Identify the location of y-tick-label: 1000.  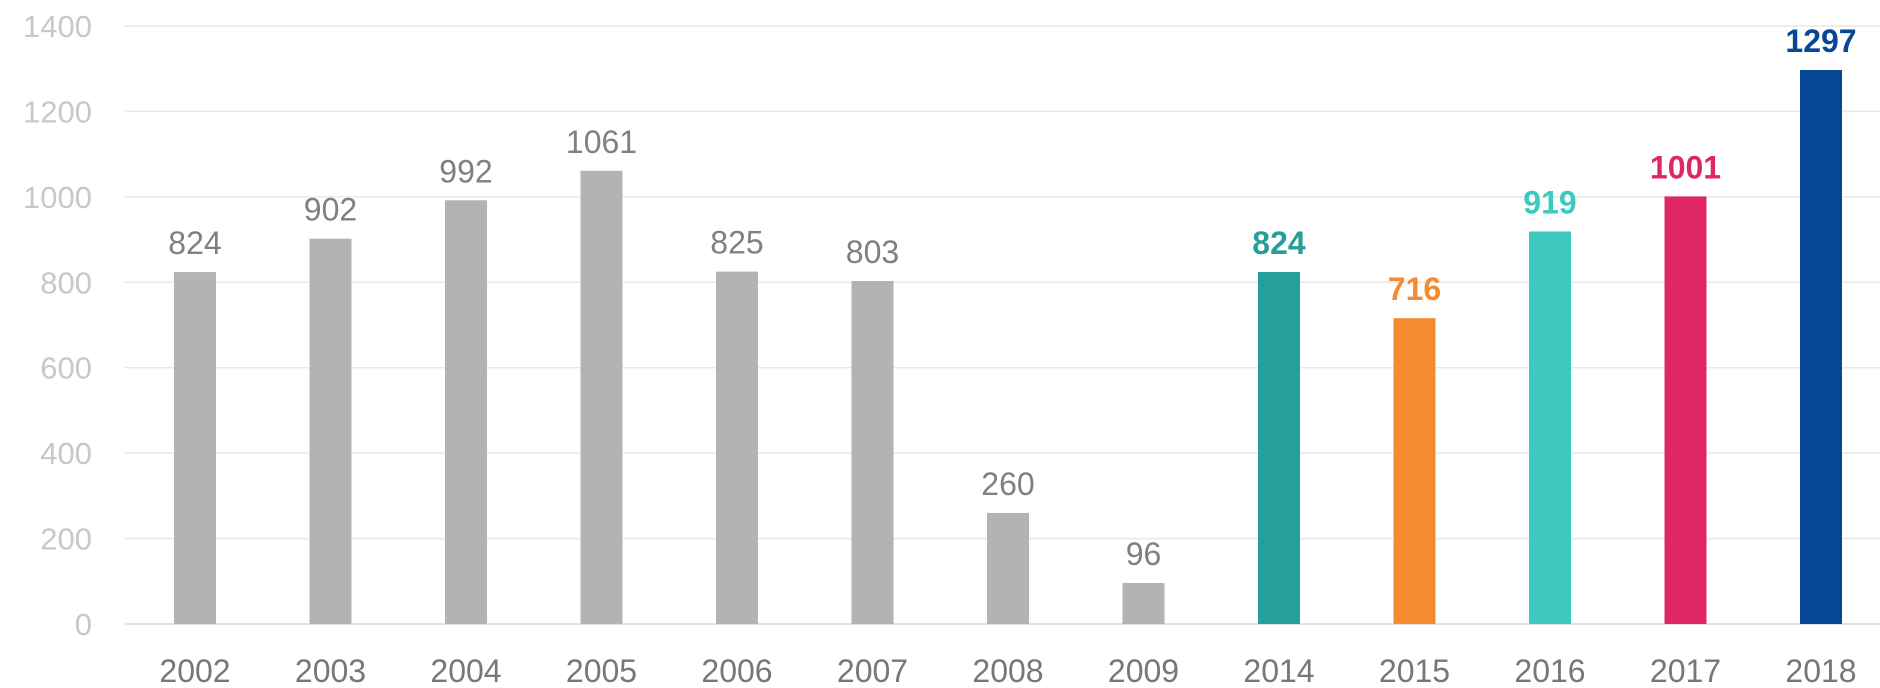
(57, 197).